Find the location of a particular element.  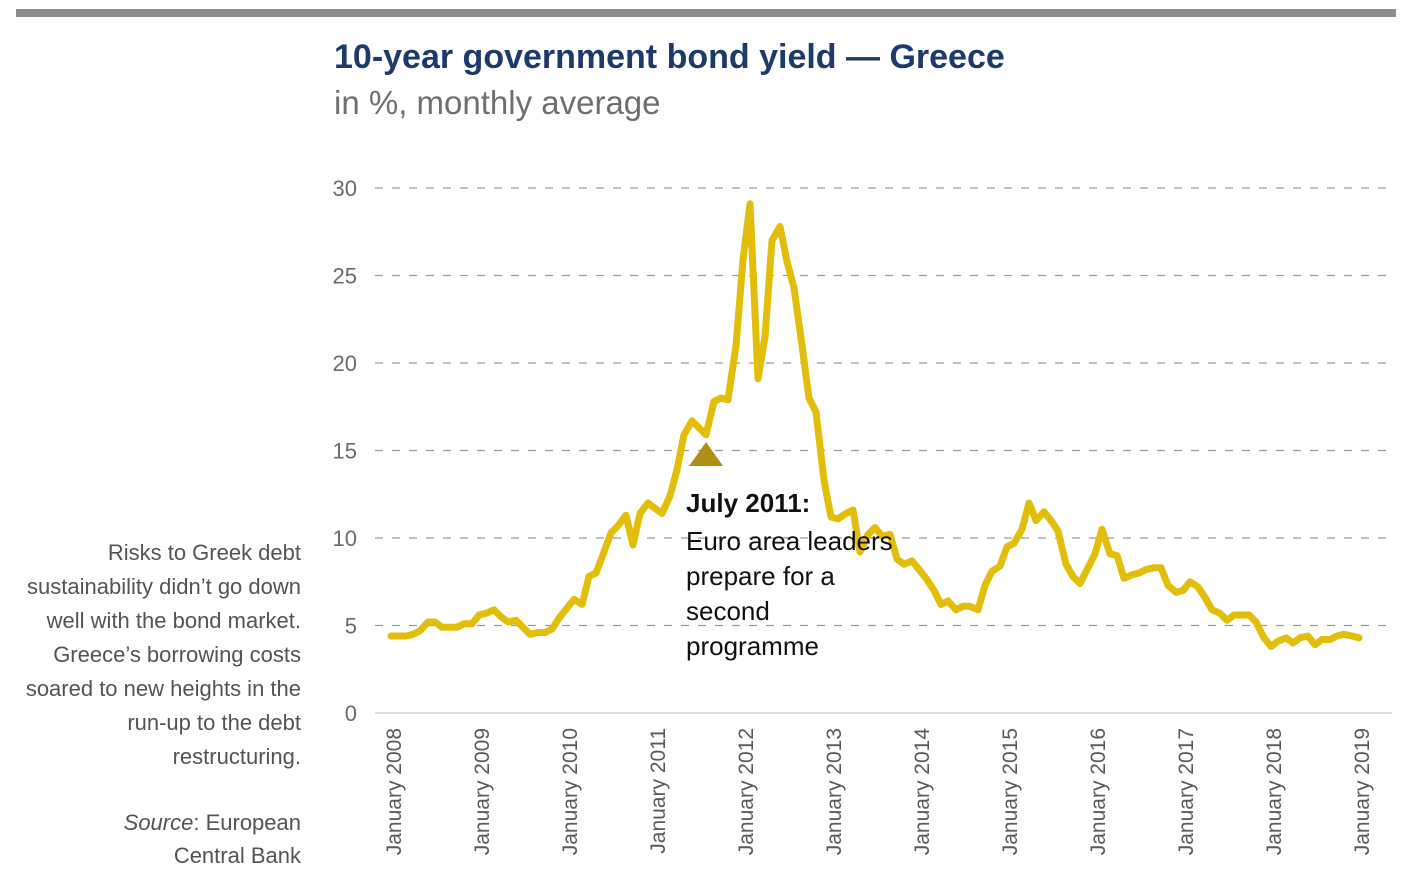

annotation-heading: July 2011: is located at coordinates (748, 503).